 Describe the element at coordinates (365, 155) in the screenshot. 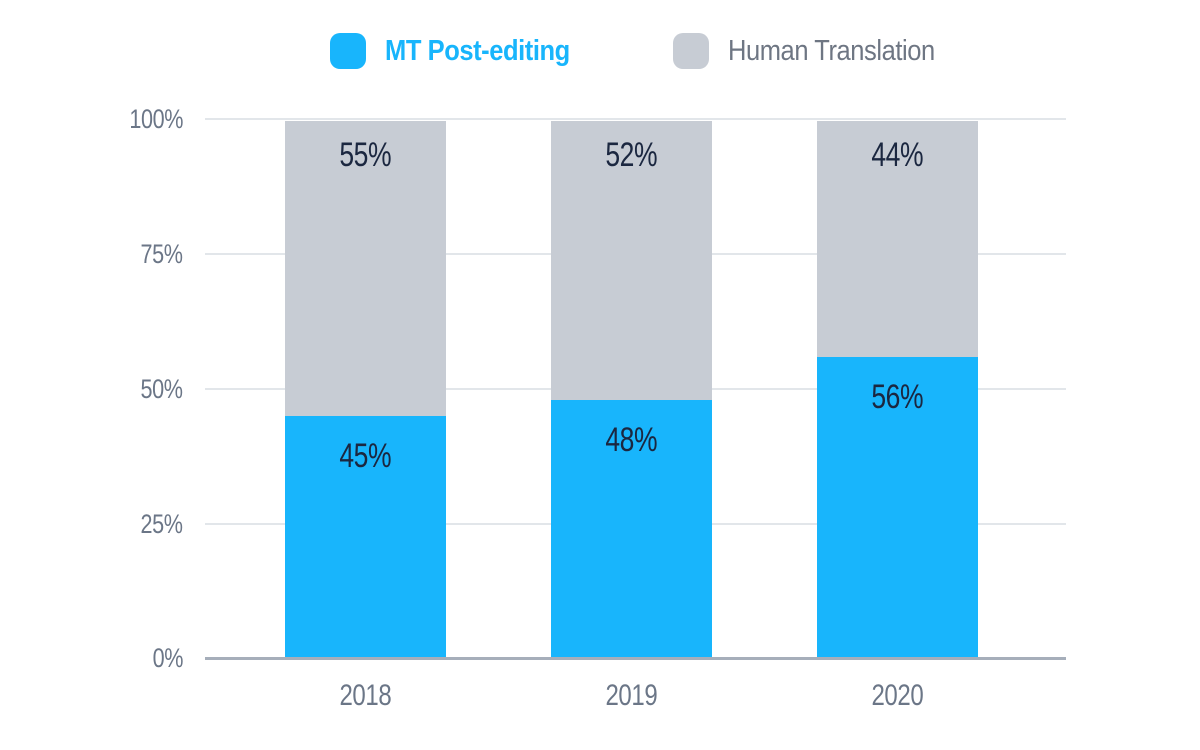

I see `value-label-2018-human: 55%` at that location.